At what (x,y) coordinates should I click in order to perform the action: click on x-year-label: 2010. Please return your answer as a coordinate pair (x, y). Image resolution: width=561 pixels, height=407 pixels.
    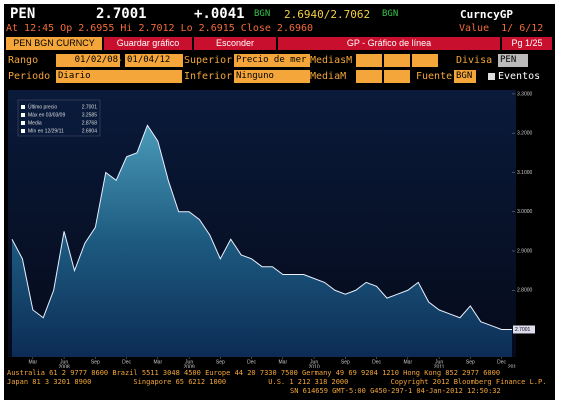
    Looking at the image, I should click on (314, 366).